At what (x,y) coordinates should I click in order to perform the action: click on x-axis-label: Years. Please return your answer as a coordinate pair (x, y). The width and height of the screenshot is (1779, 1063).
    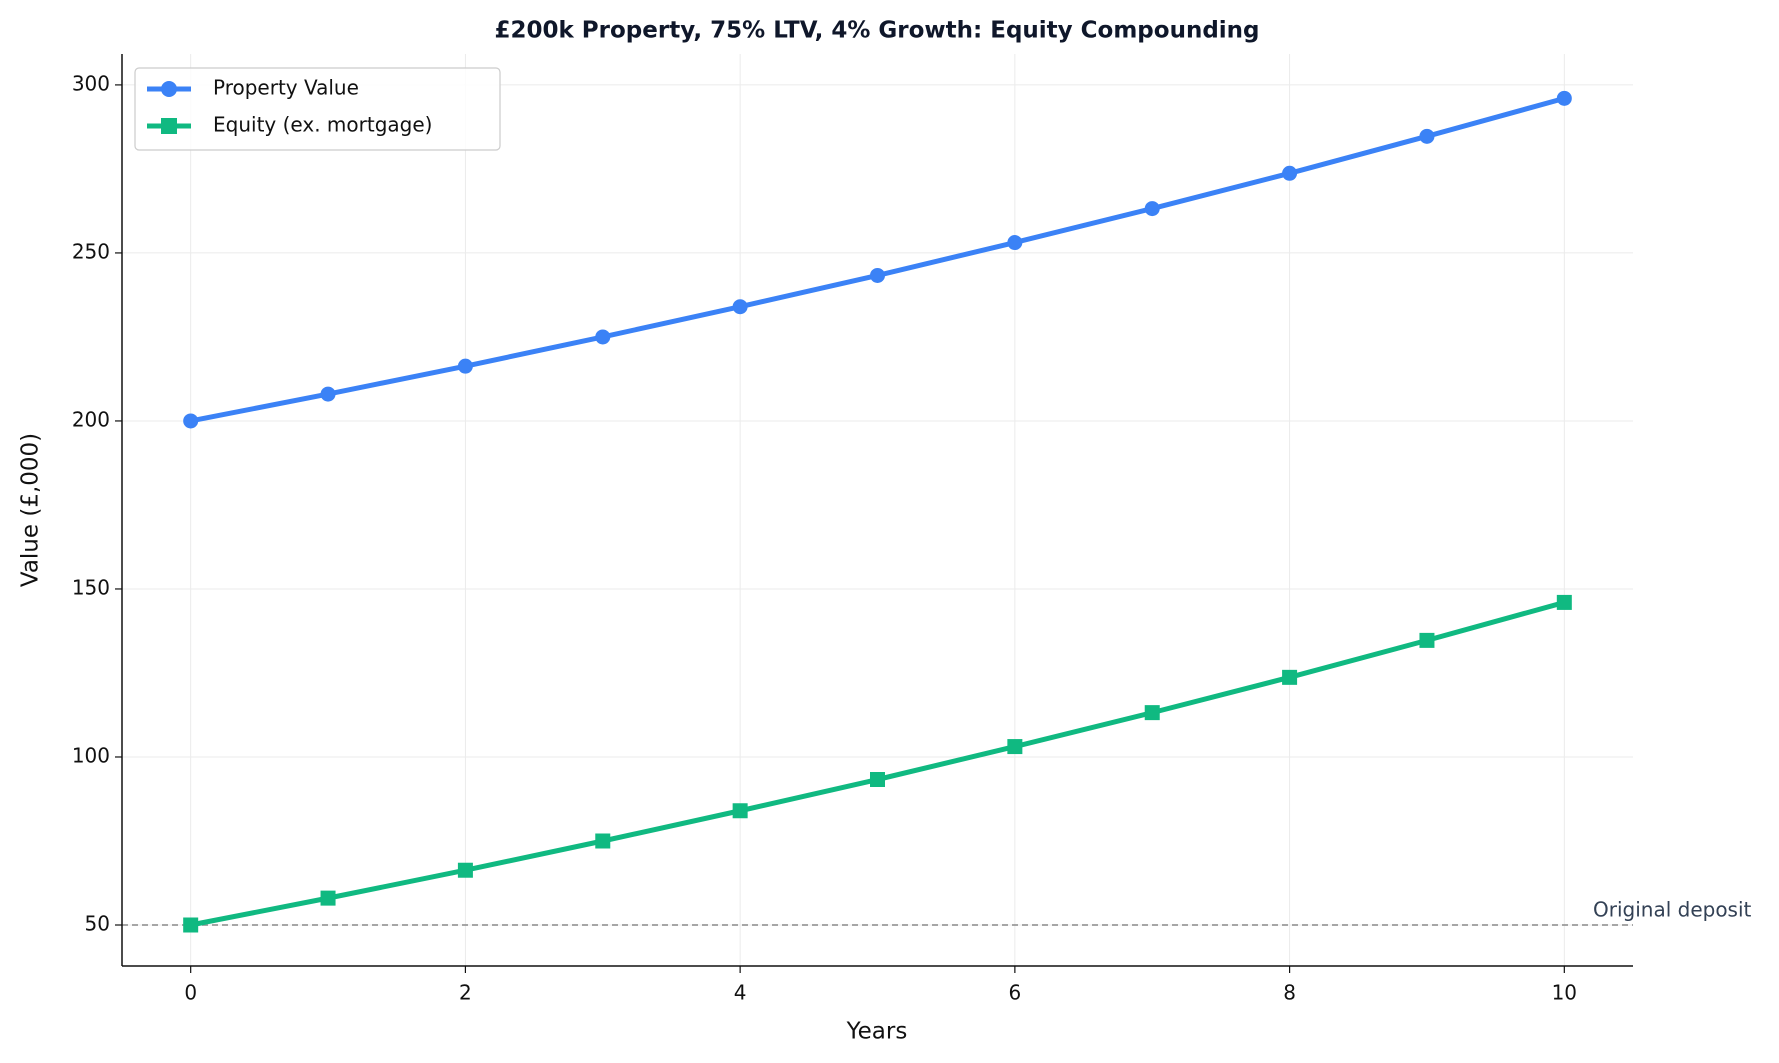
    Looking at the image, I should click on (877, 1032).